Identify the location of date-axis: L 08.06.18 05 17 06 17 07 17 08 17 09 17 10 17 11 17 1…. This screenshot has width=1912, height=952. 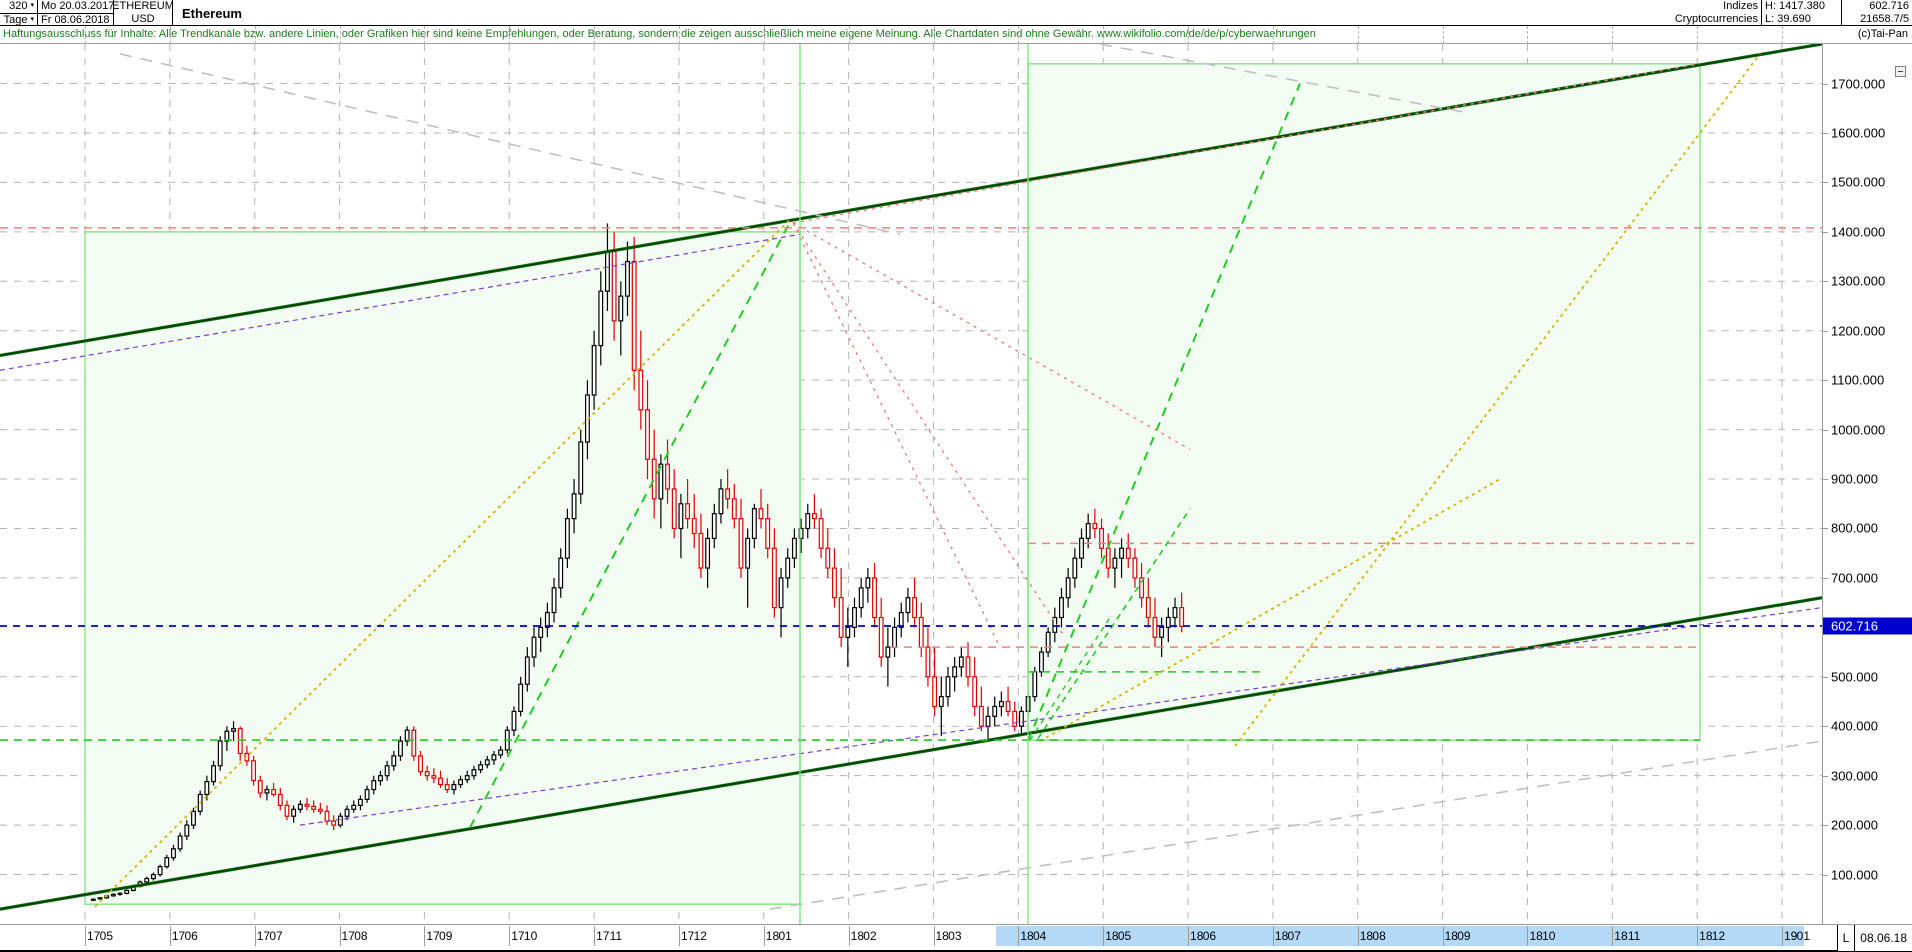
(956, 938).